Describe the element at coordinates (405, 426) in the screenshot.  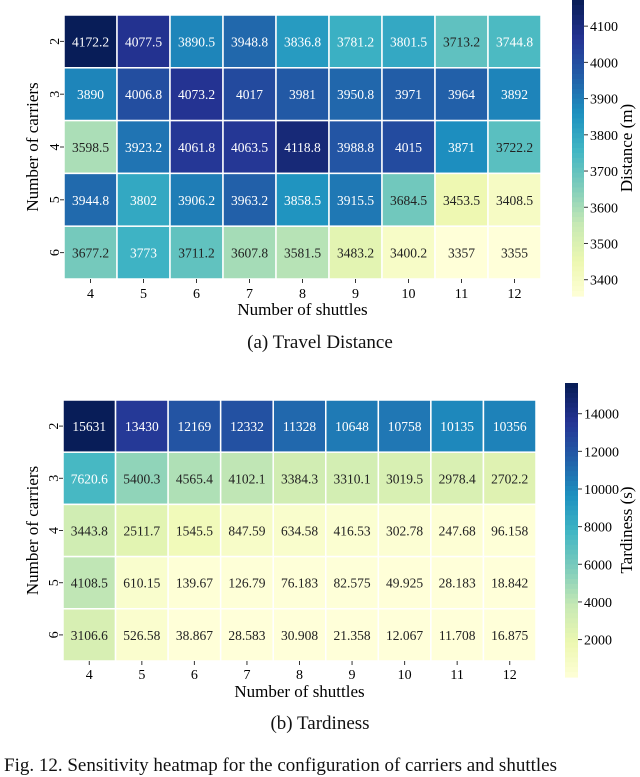
I see `cell-label: 10758` at that location.